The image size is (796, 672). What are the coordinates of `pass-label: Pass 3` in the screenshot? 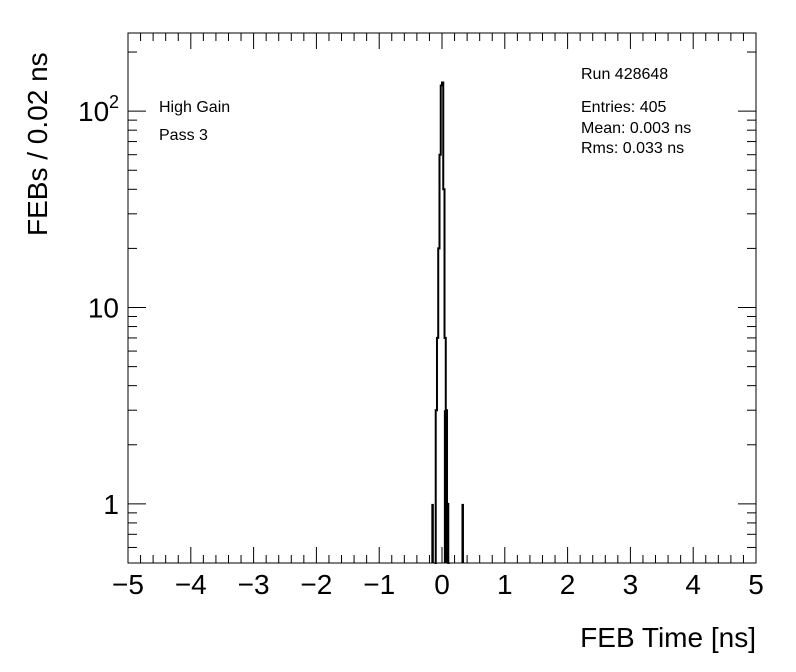 It's located at (183, 135).